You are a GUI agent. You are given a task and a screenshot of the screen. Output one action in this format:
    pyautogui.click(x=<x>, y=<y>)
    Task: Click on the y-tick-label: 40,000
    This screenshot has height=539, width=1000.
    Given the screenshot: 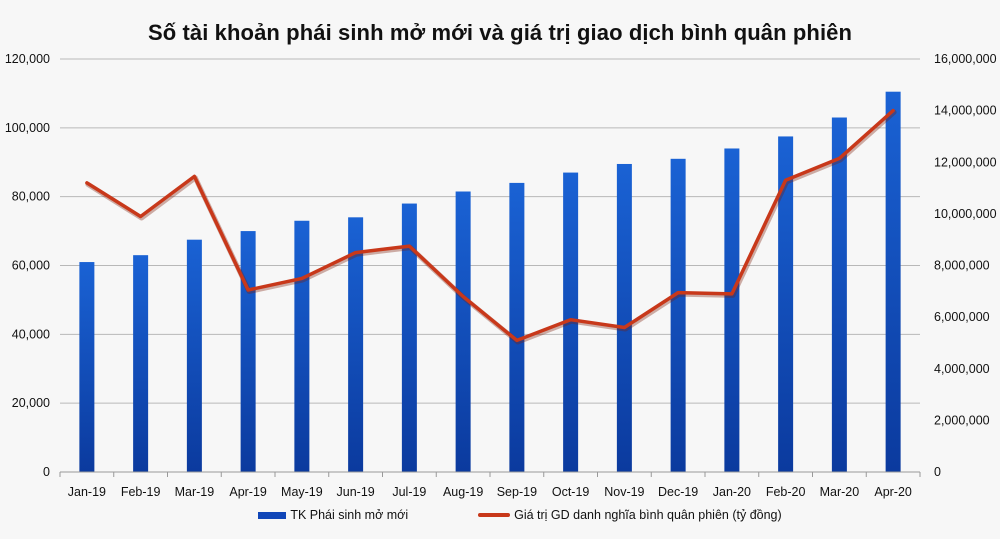 What is the action you would take?
    pyautogui.click(x=31, y=334)
    